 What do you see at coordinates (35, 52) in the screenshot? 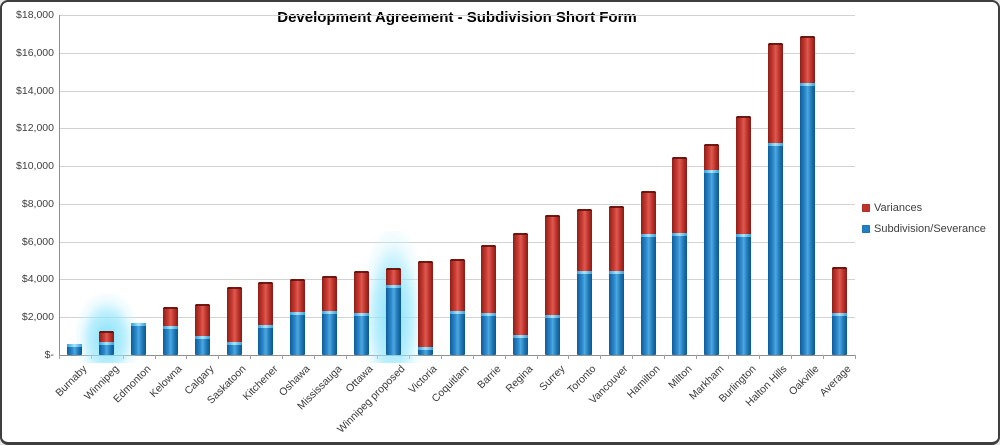
I see `y-axis-label: $16,000` at bounding box center [35, 52].